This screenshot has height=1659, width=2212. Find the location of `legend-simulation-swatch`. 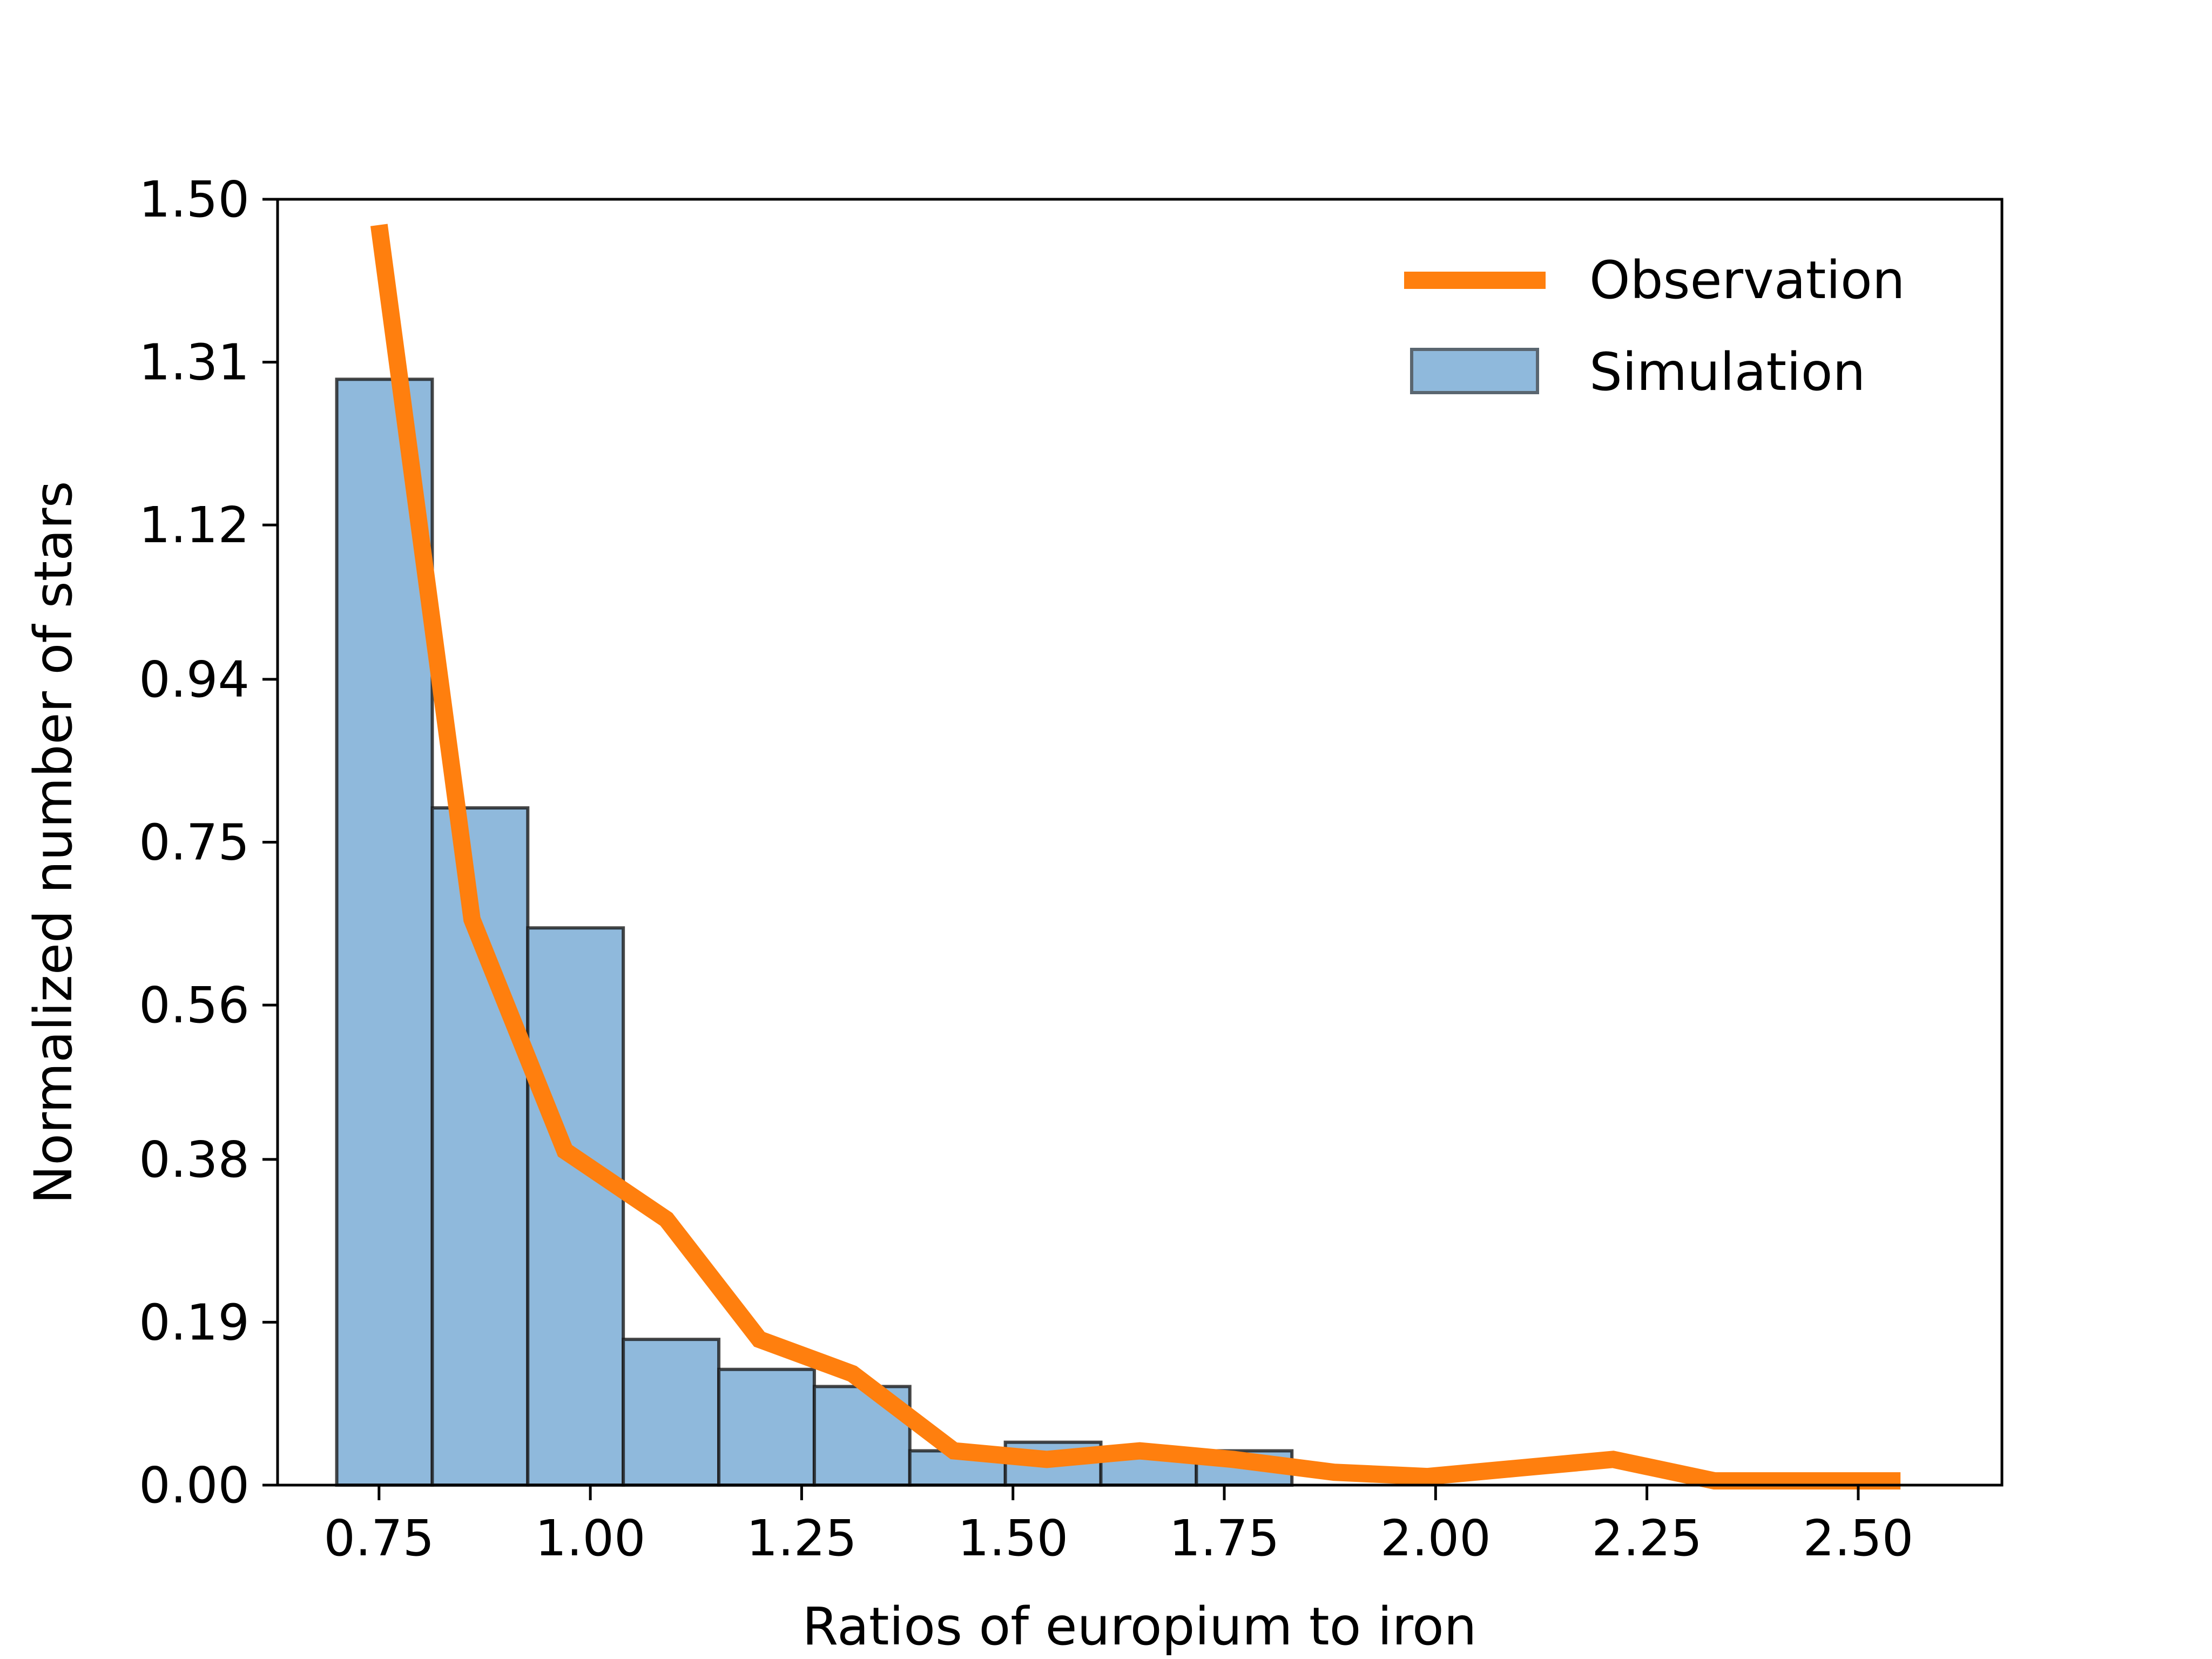

legend-simulation-swatch is located at coordinates (1474, 371).